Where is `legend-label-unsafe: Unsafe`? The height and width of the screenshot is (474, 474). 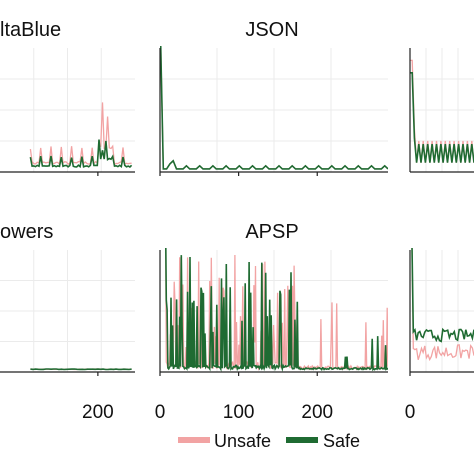
legend-label-unsafe: Unsafe is located at coordinates (242, 441).